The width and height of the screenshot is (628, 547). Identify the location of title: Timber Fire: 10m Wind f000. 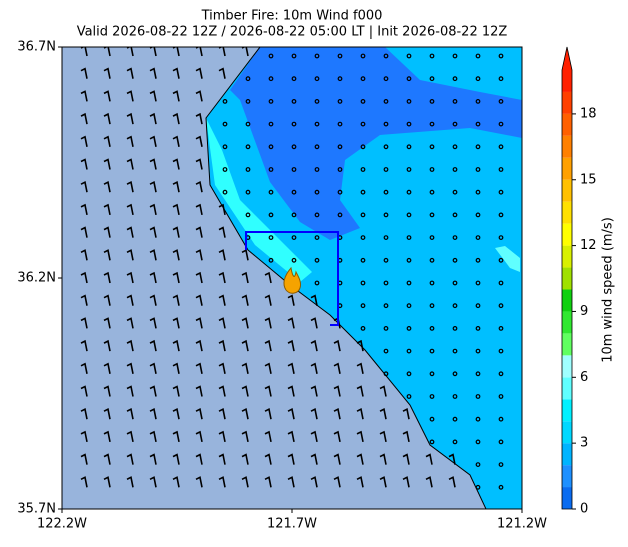
(292, 16).